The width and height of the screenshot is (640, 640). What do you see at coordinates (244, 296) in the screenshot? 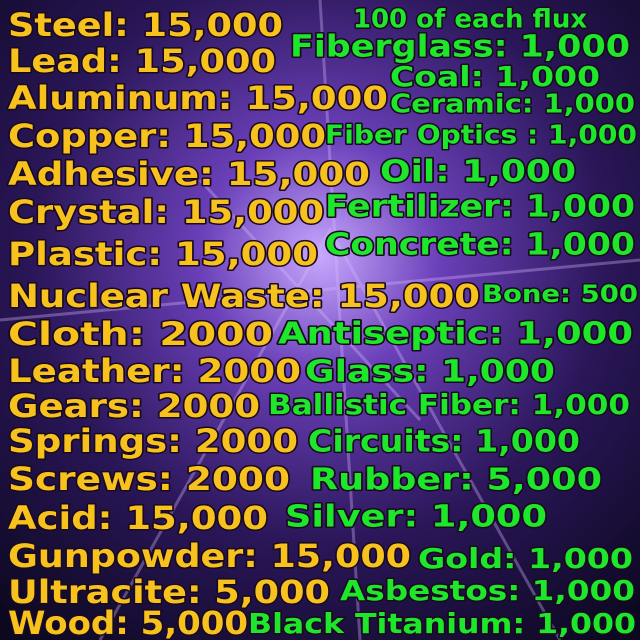
I see `material-item: Nuclear Waste: 15,000` at bounding box center [244, 296].